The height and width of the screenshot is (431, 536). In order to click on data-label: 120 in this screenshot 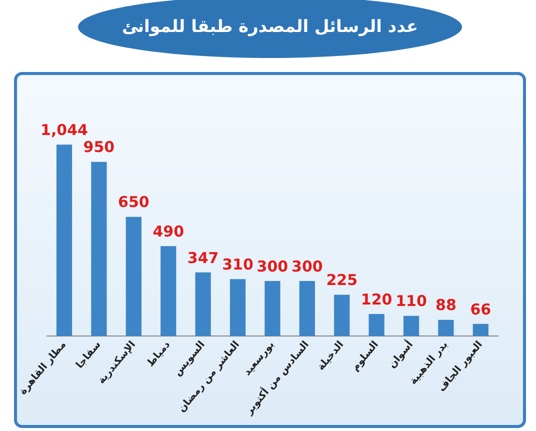, I will do `click(376, 299)`.